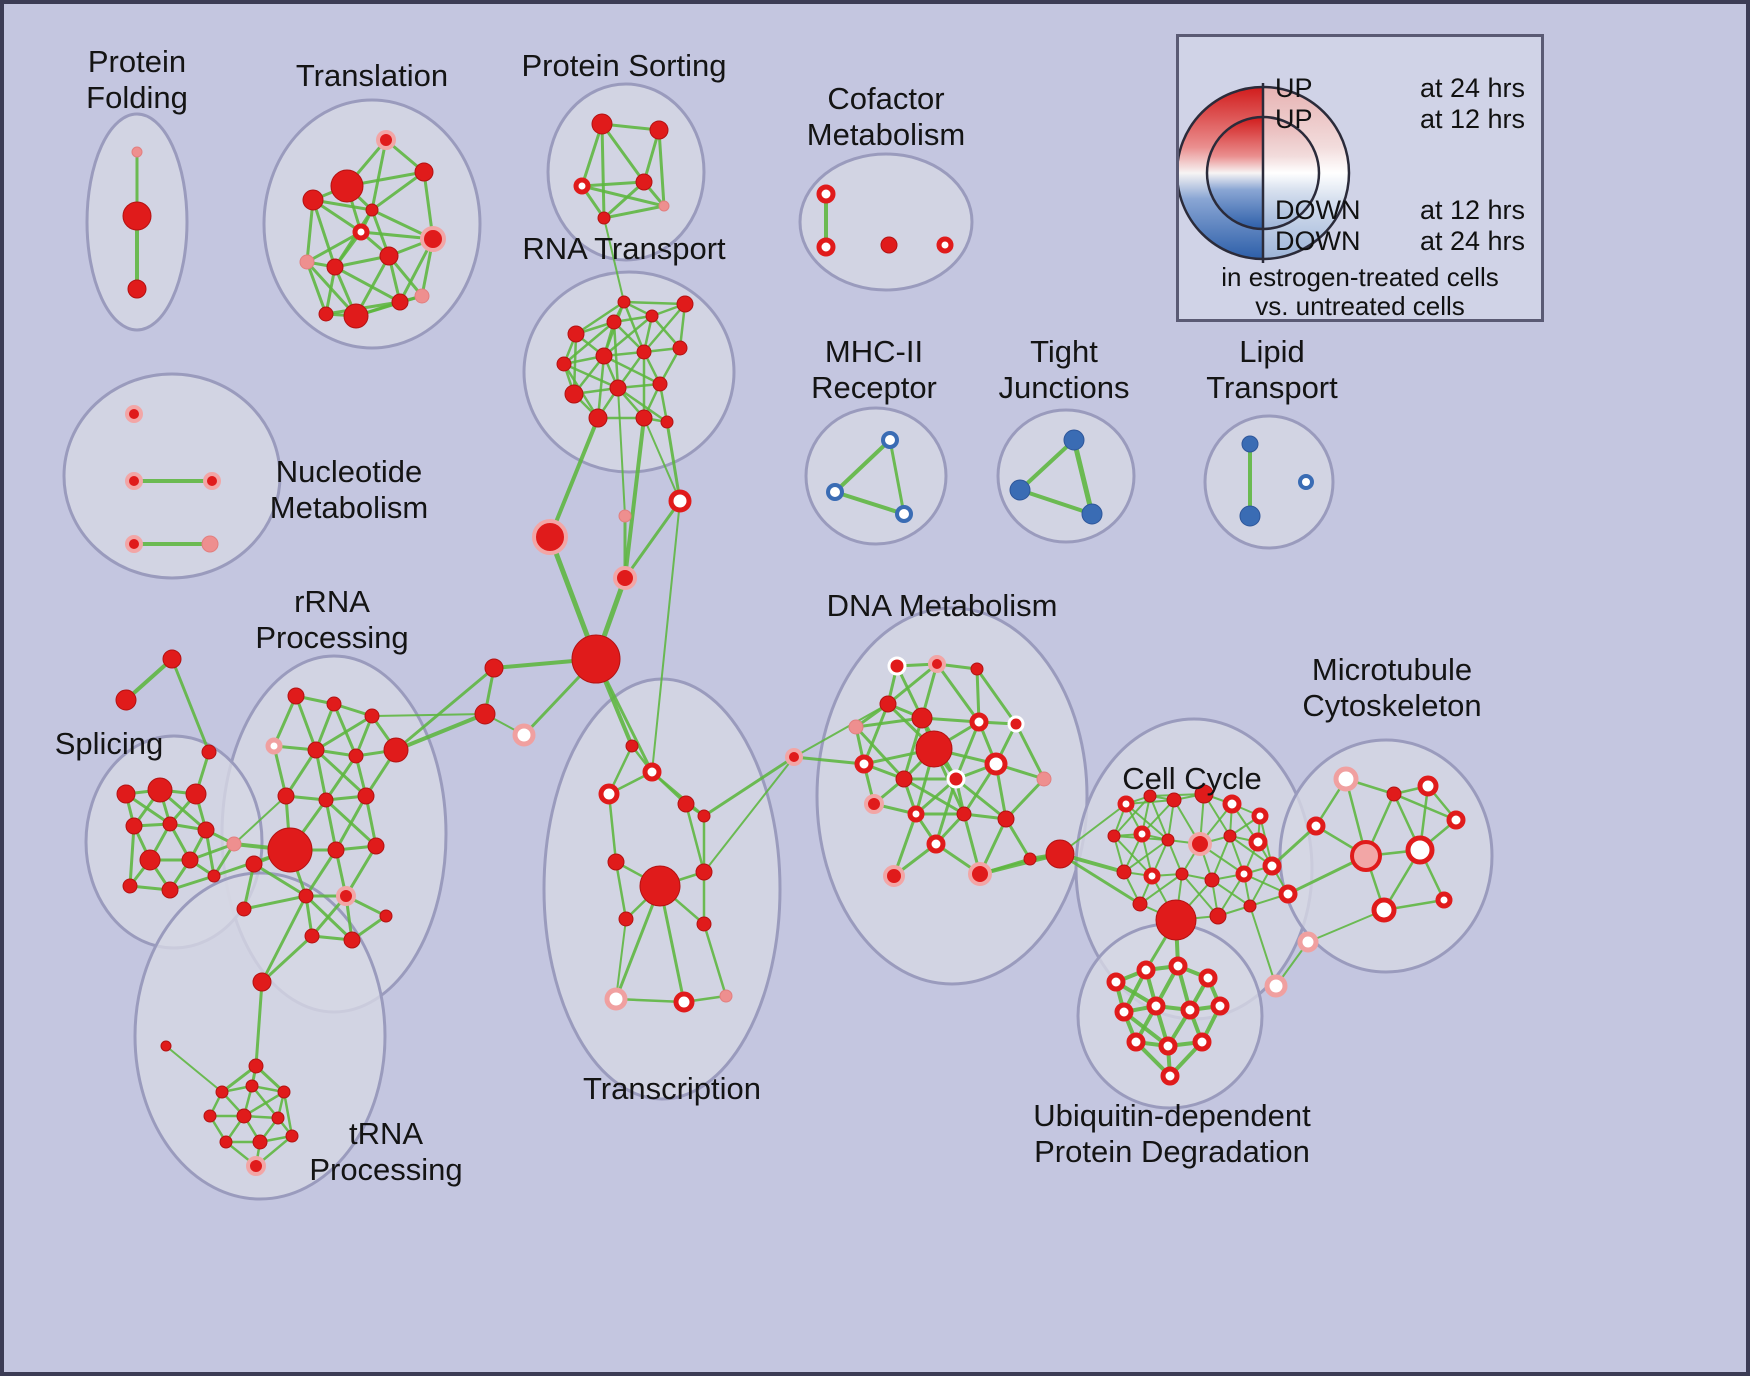 This screenshot has width=1750, height=1376. I want to click on cluster-label-line: Cell Cycle, so click(1192, 778).